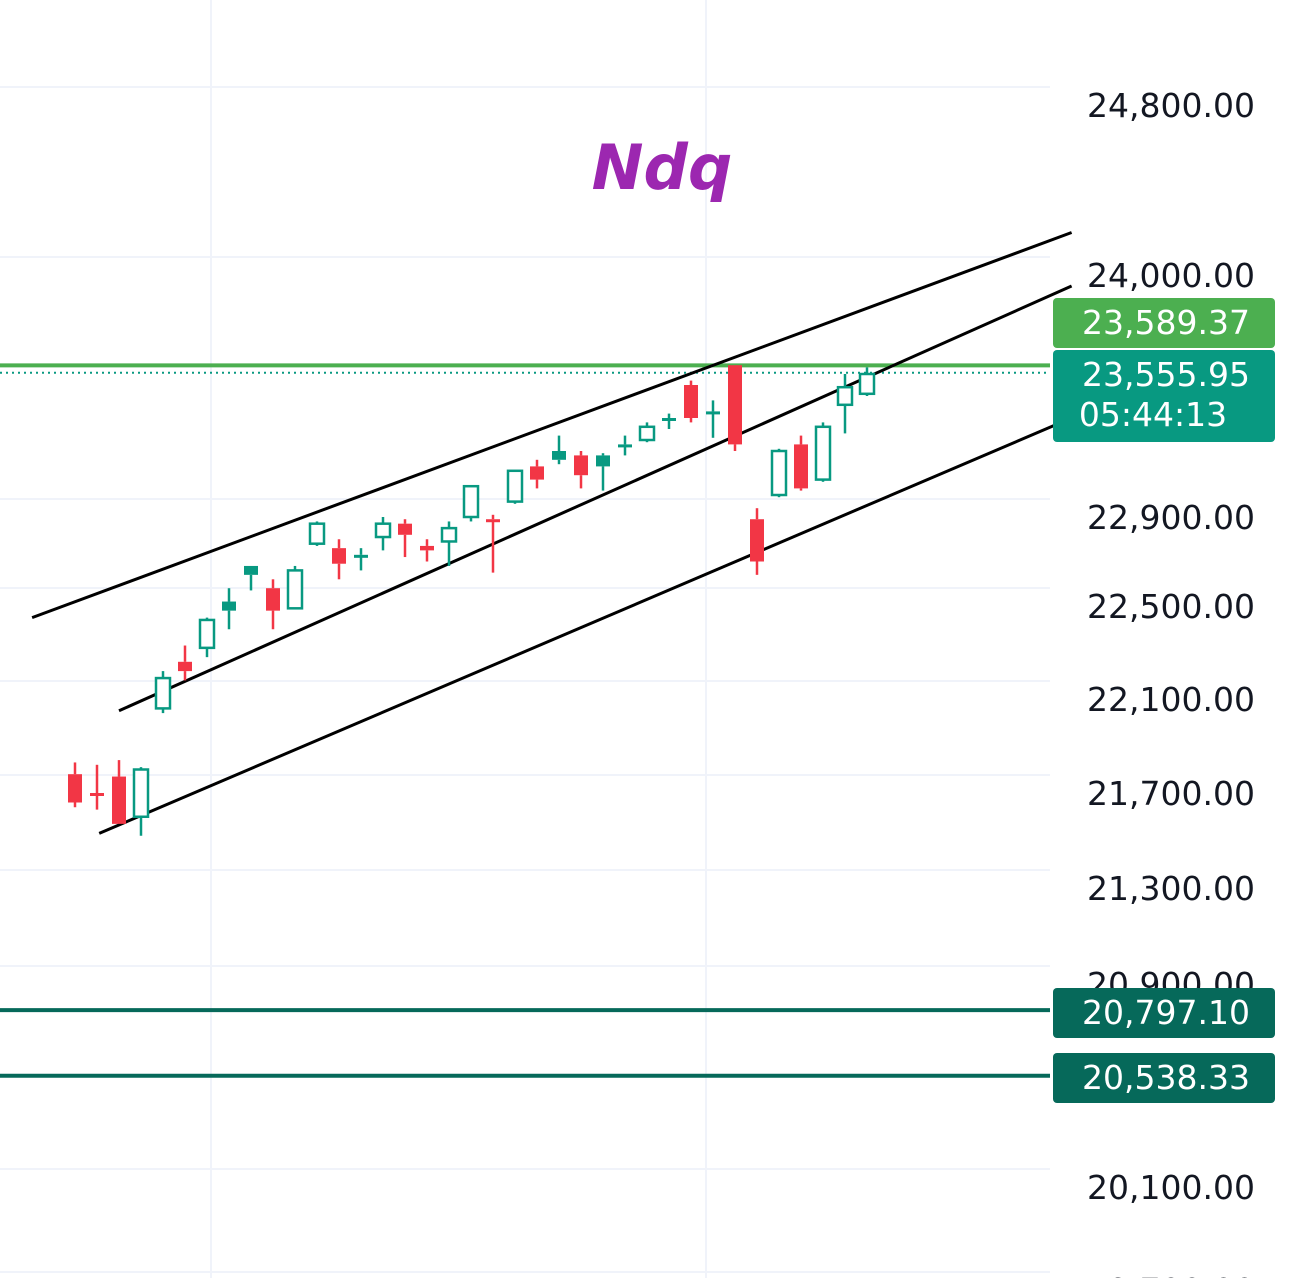 This screenshot has height=1278, width=1290. I want to click on axis-tick-label: 24,800.00, so click(1171, 105).